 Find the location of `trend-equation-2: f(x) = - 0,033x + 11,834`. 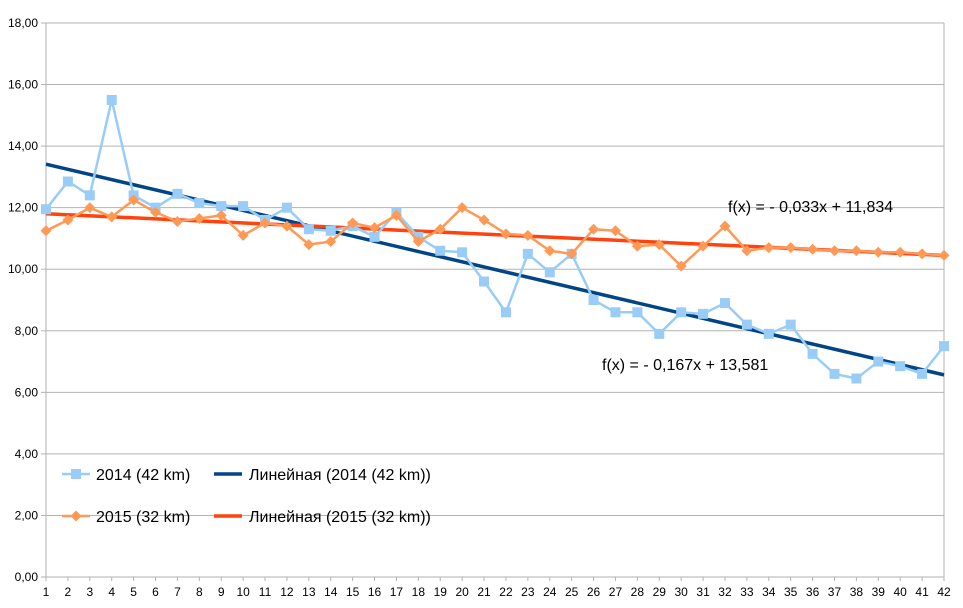

trend-equation-2: f(x) = - 0,033x + 11,834 is located at coordinates (810, 207).